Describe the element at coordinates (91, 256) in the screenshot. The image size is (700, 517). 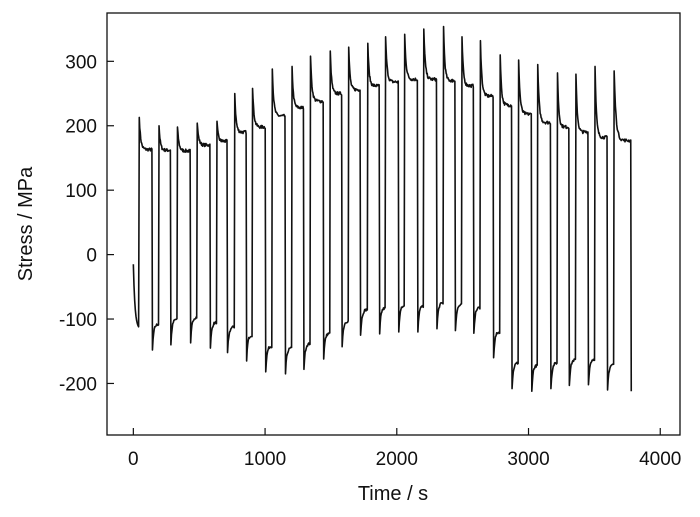
I see `y-tick-label: 0` at that location.